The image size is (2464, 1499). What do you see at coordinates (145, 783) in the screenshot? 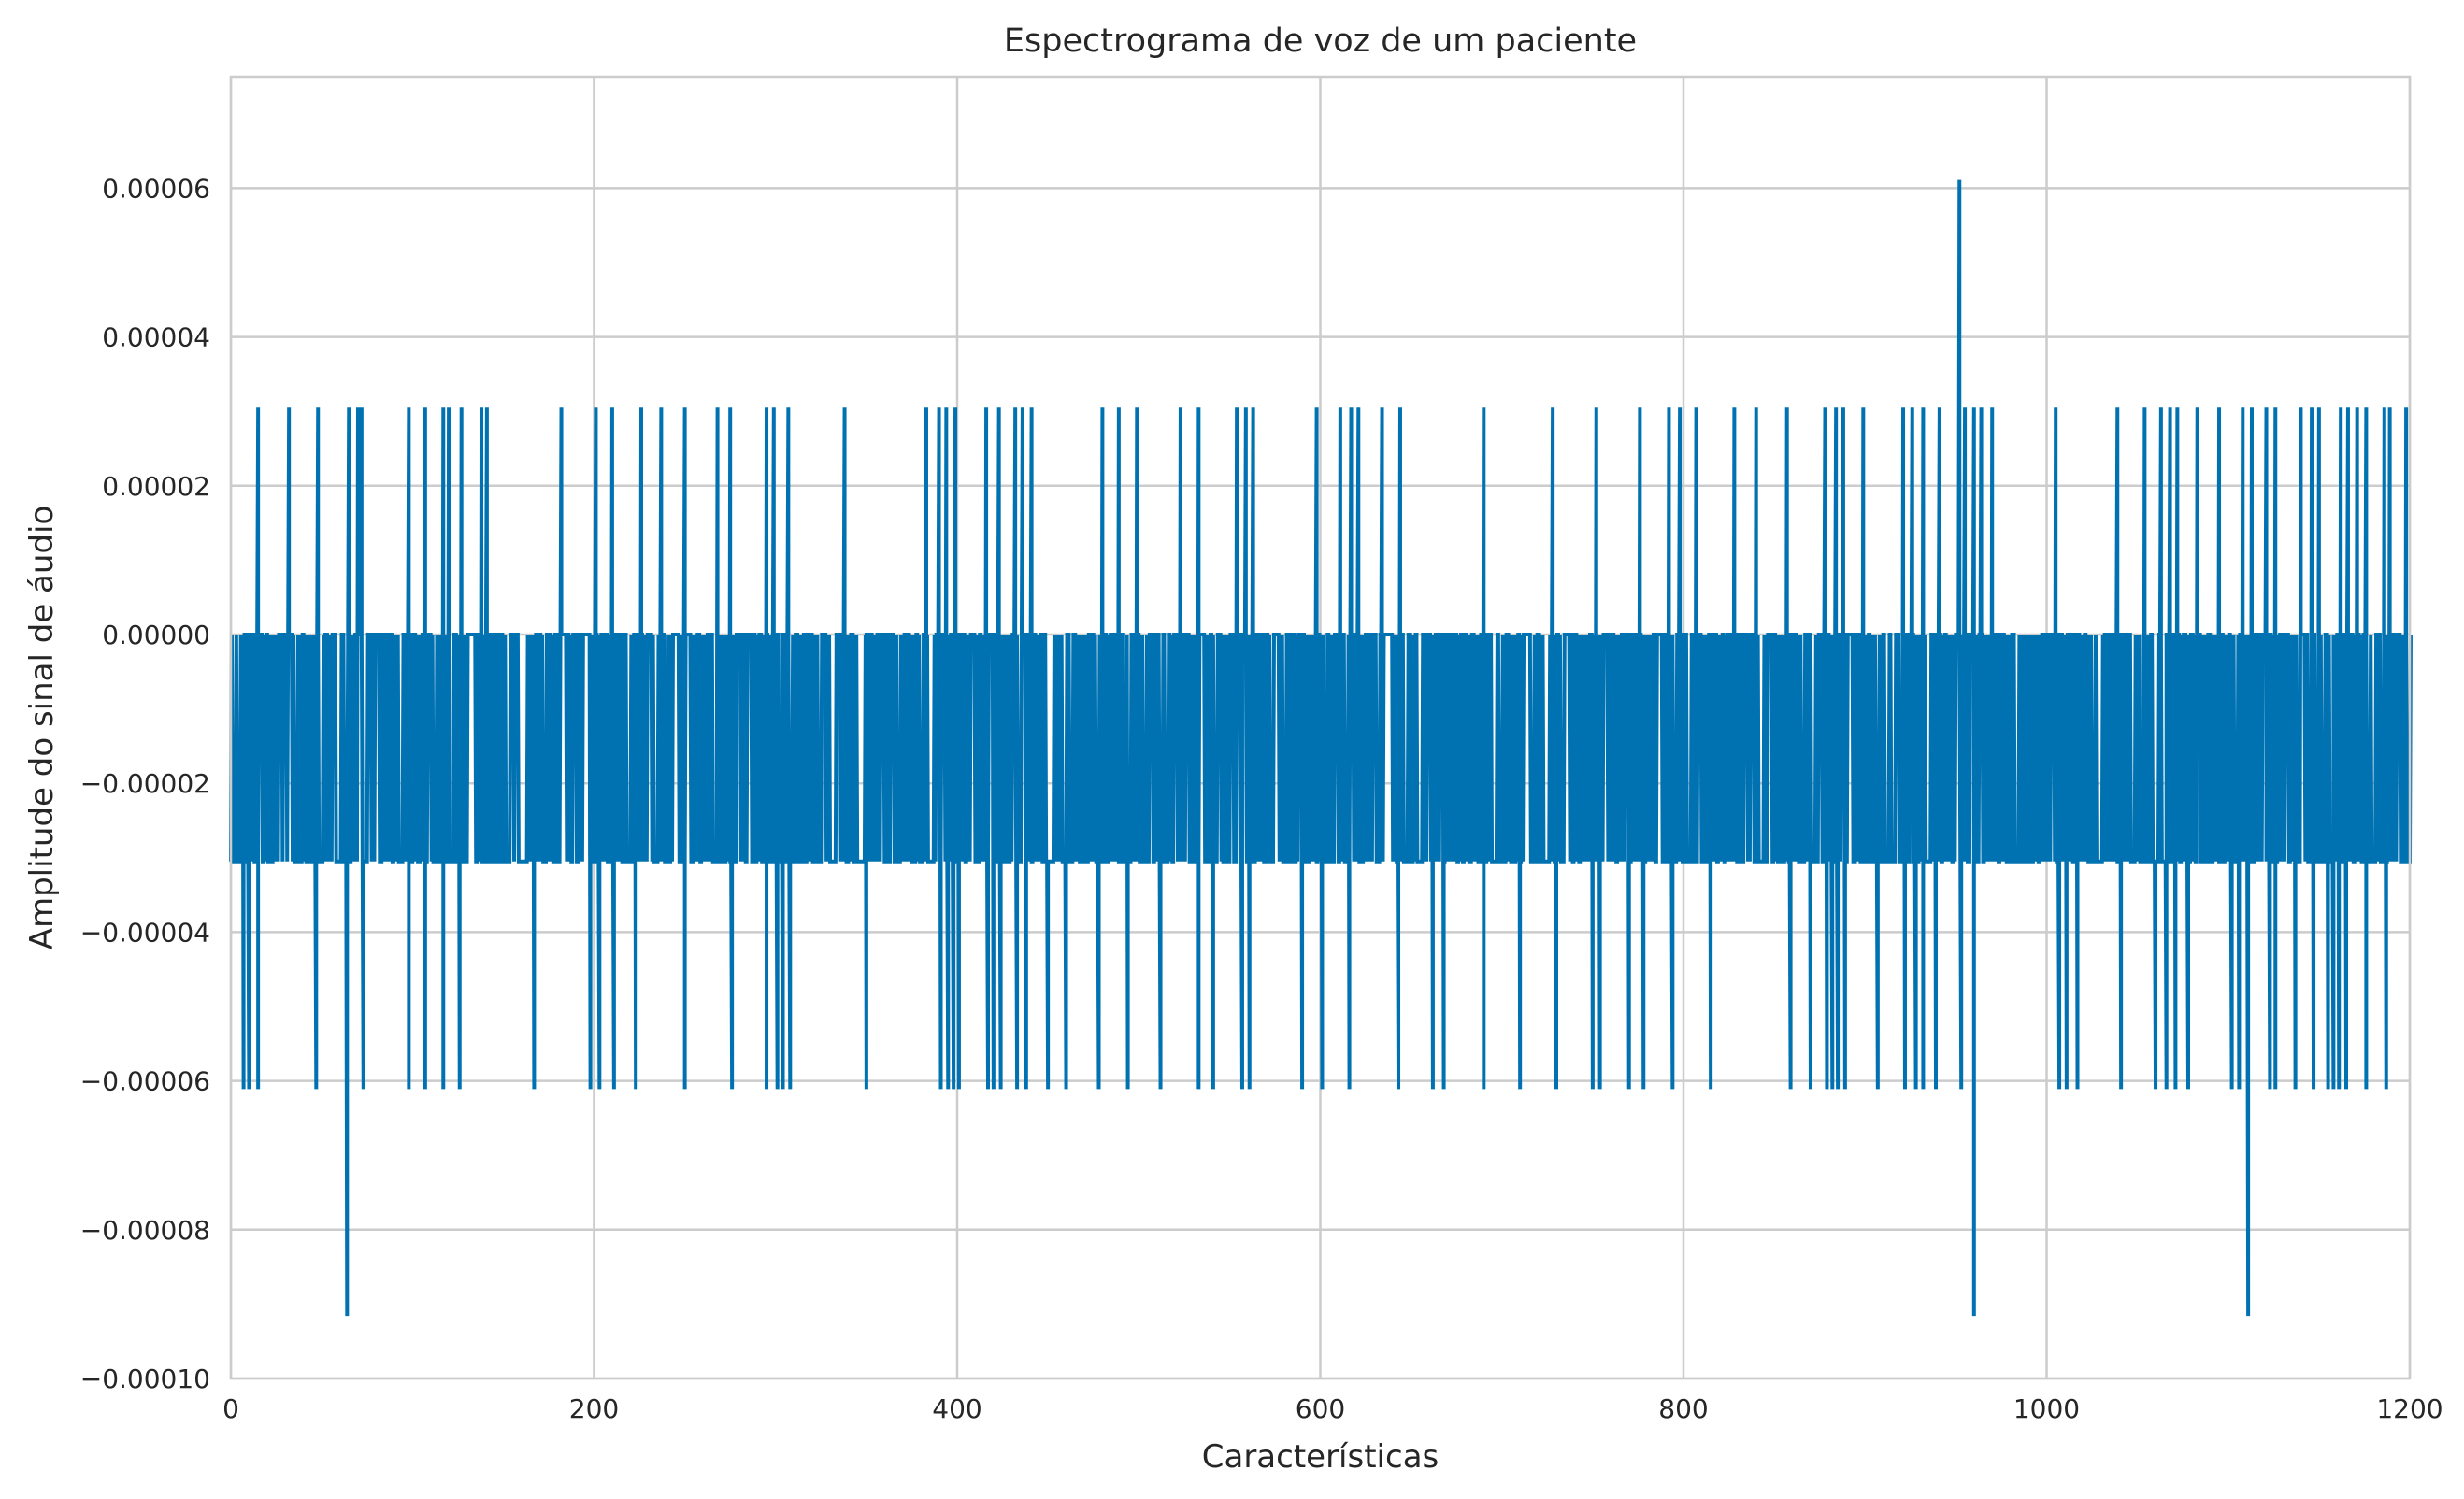
I see `y-tick-label: −0.00002` at bounding box center [145, 783].